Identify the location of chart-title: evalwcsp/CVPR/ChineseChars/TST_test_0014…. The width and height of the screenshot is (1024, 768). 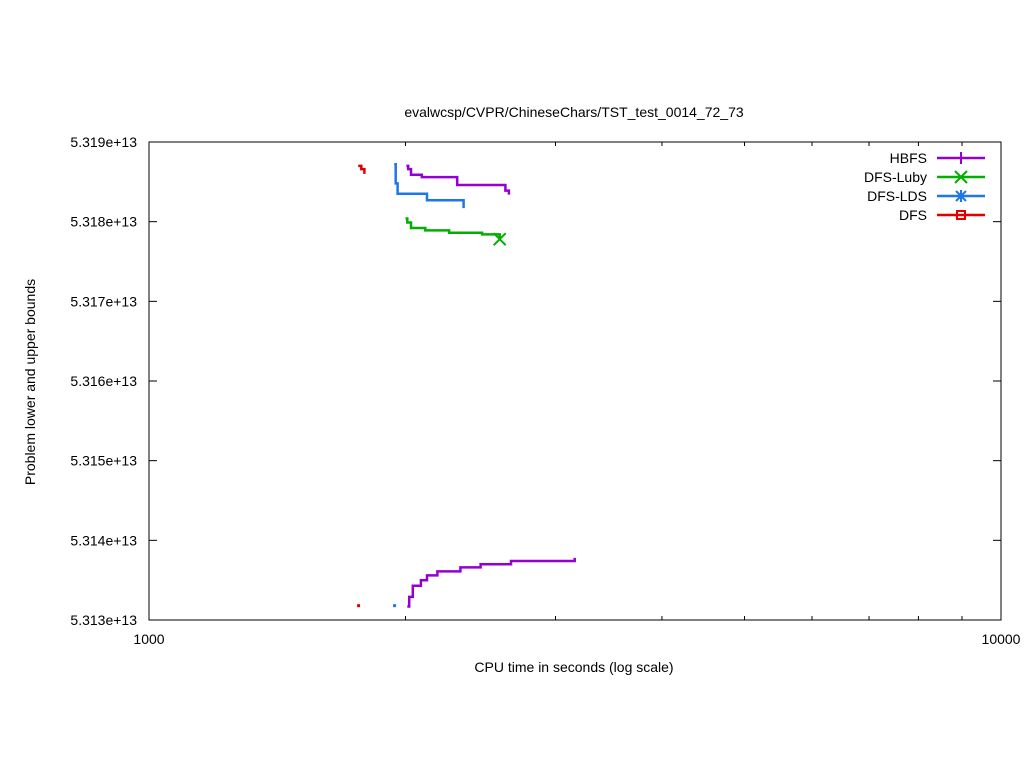
(574, 112).